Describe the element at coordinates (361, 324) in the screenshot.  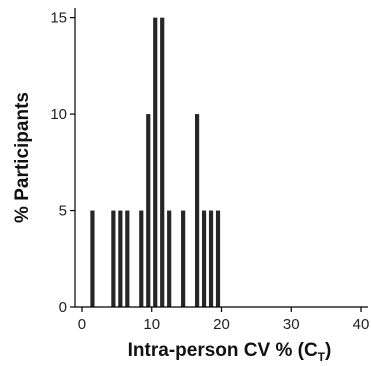
I see `x-tick-label: 40` at that location.